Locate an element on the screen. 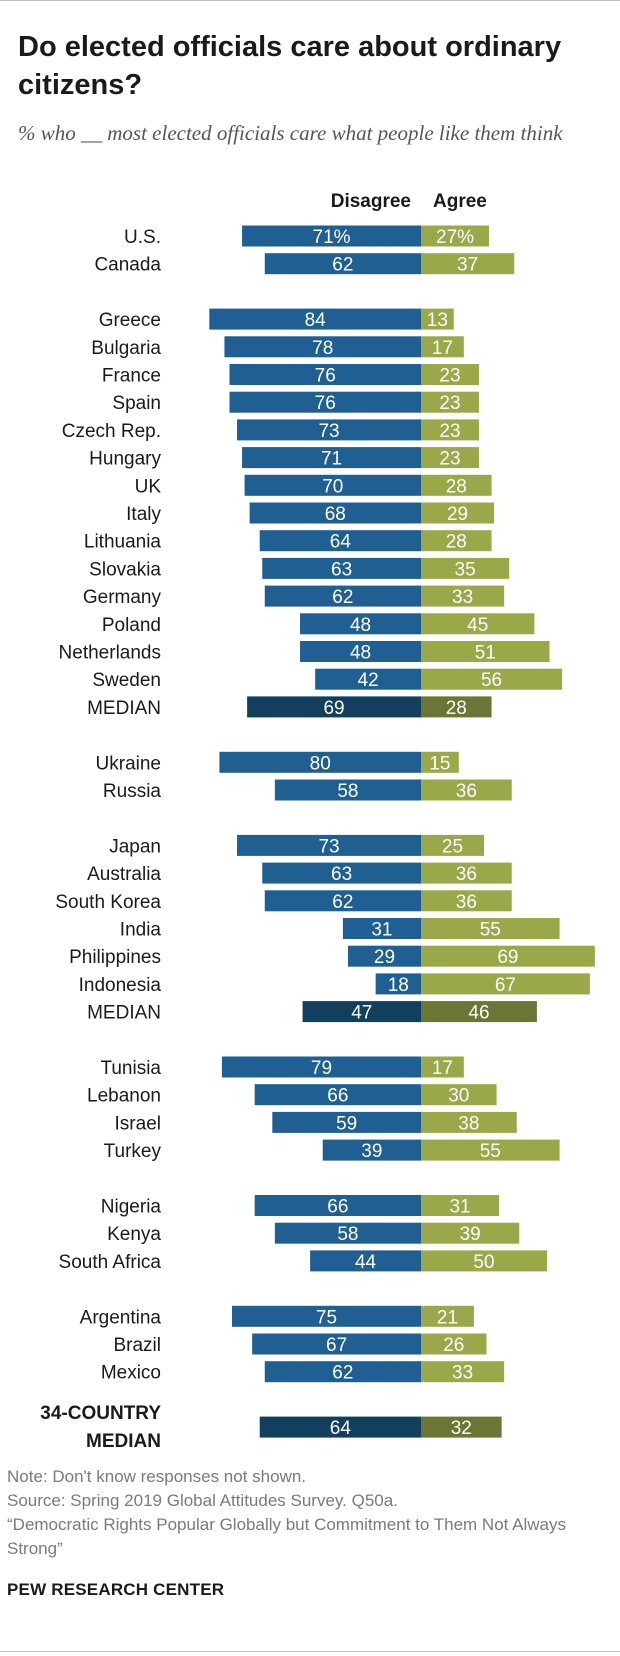  bar-agree-canada is located at coordinates (468, 264).